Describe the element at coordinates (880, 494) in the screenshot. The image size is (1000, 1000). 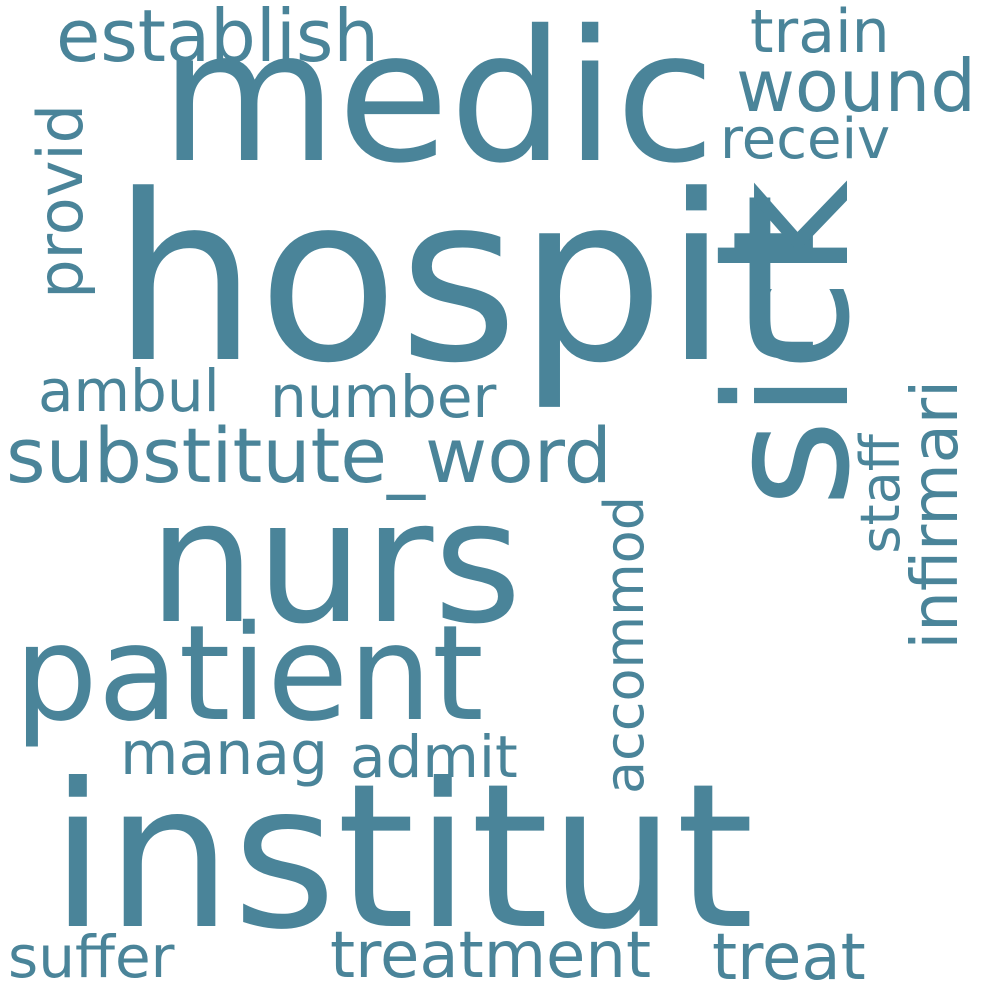
I see `word-staff: staff` at that location.